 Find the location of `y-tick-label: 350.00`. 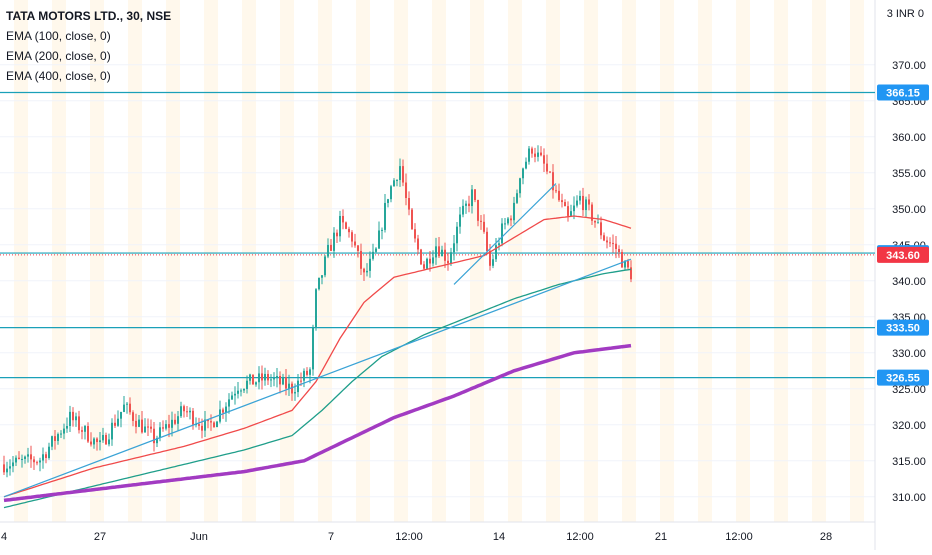

y-tick-label: 350.00 is located at coordinates (909, 210).